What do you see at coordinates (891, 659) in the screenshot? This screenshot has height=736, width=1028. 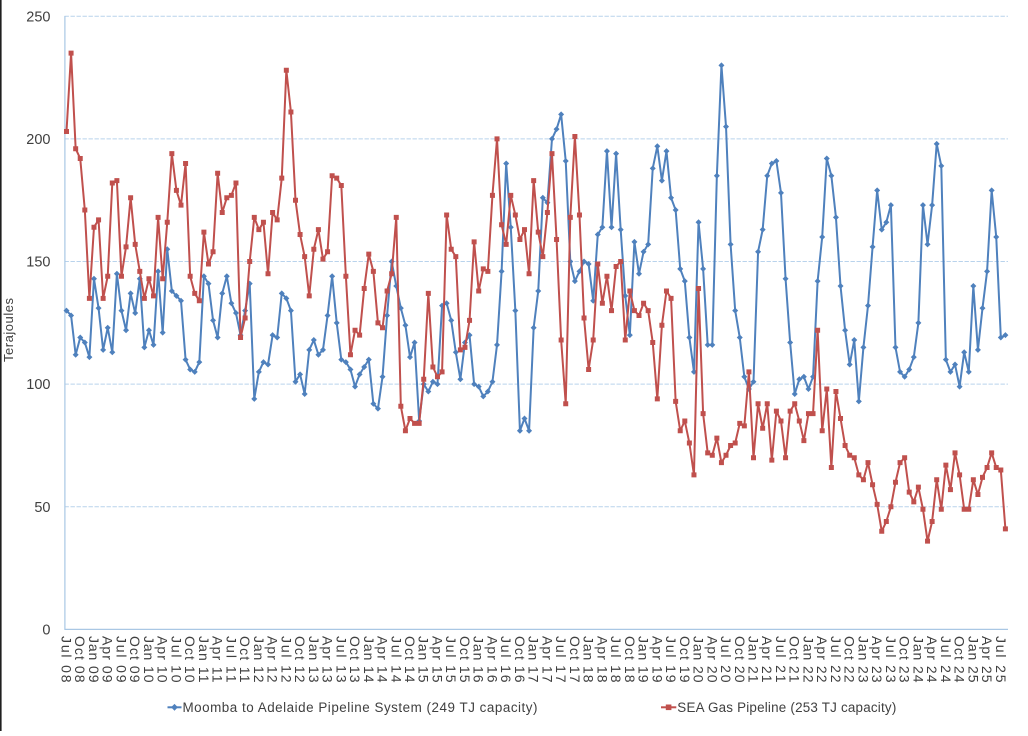 I see `svg-text: Jul 23` at bounding box center [891, 659].